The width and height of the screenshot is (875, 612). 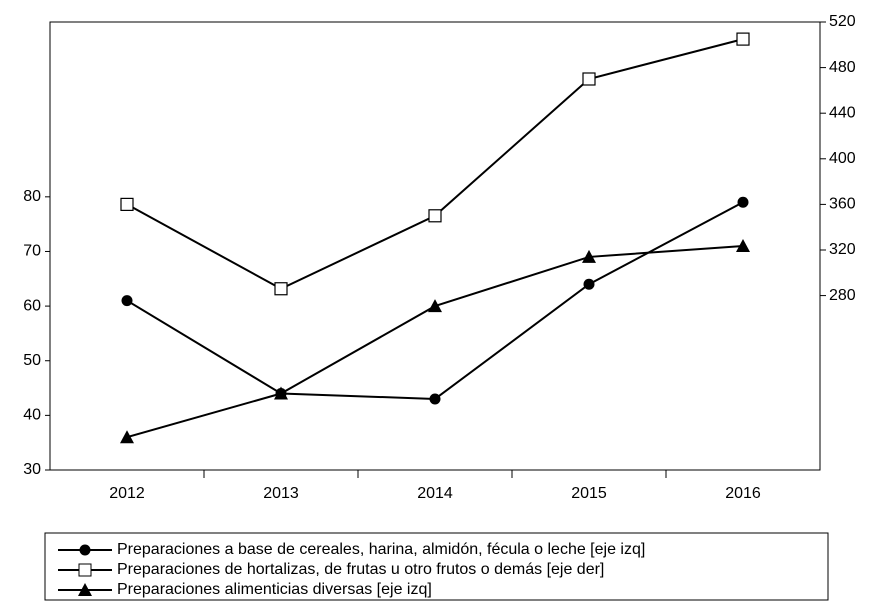 I want to click on y2-tick-label: 440, so click(x=842, y=112).